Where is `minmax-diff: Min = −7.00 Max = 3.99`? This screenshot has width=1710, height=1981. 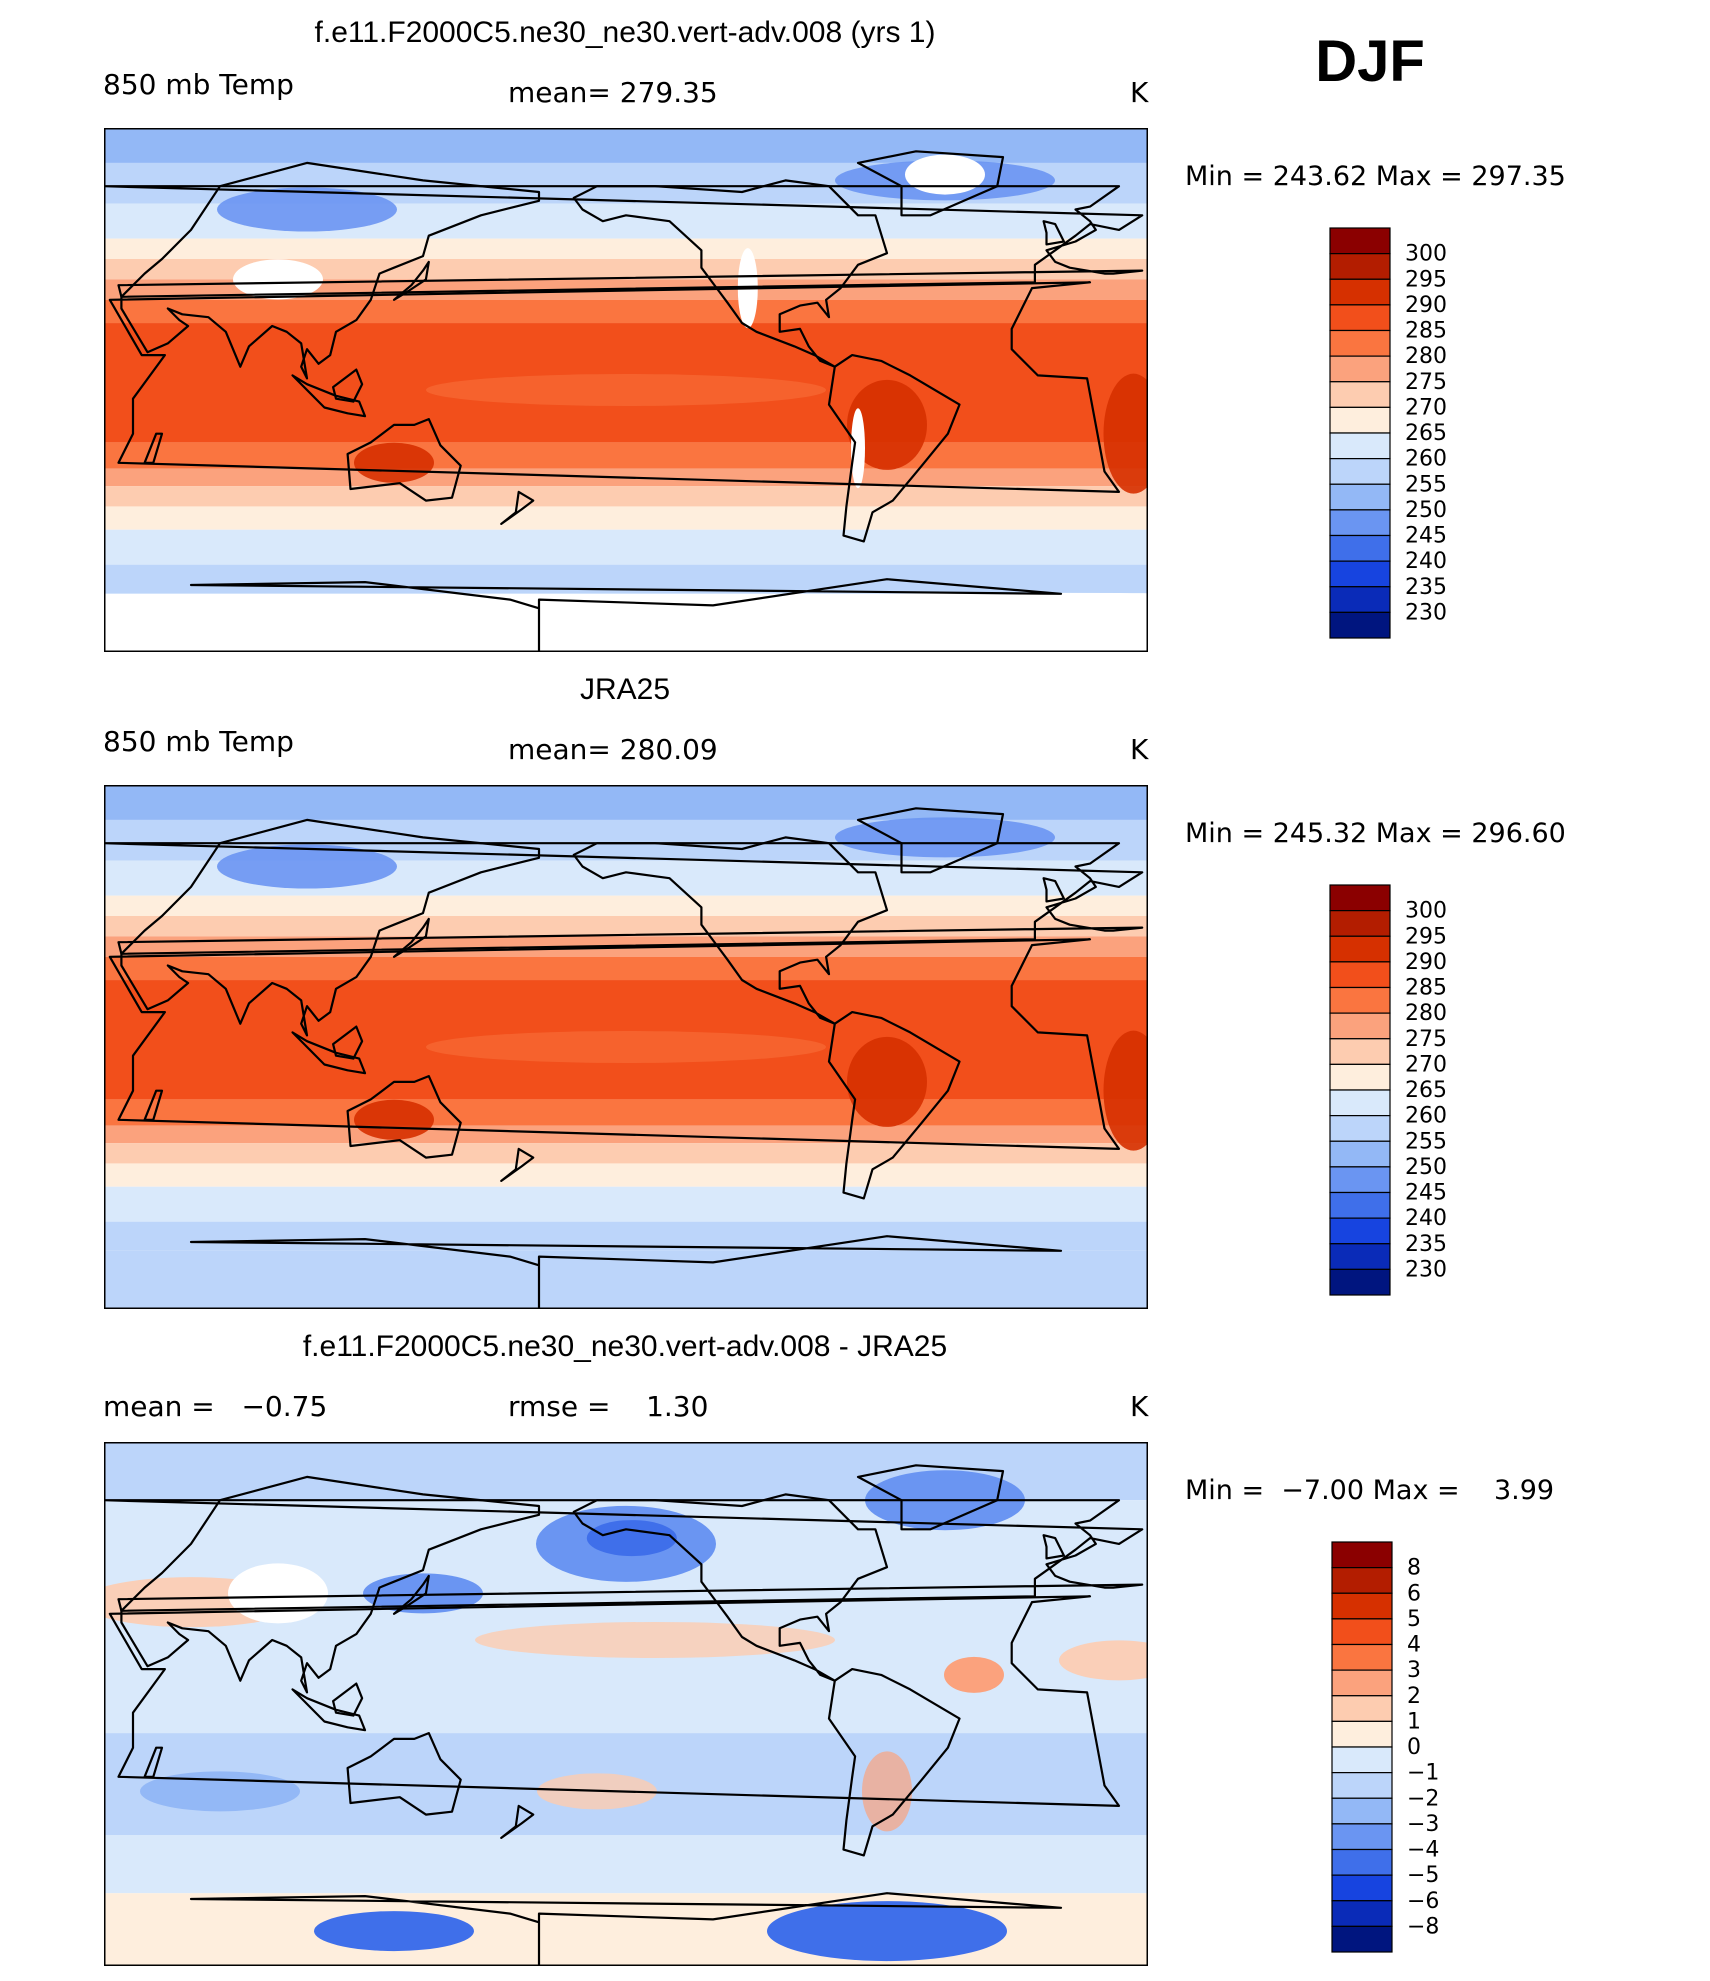 minmax-diff: Min = −7.00 Max = 3.99 is located at coordinates (1370, 1490).